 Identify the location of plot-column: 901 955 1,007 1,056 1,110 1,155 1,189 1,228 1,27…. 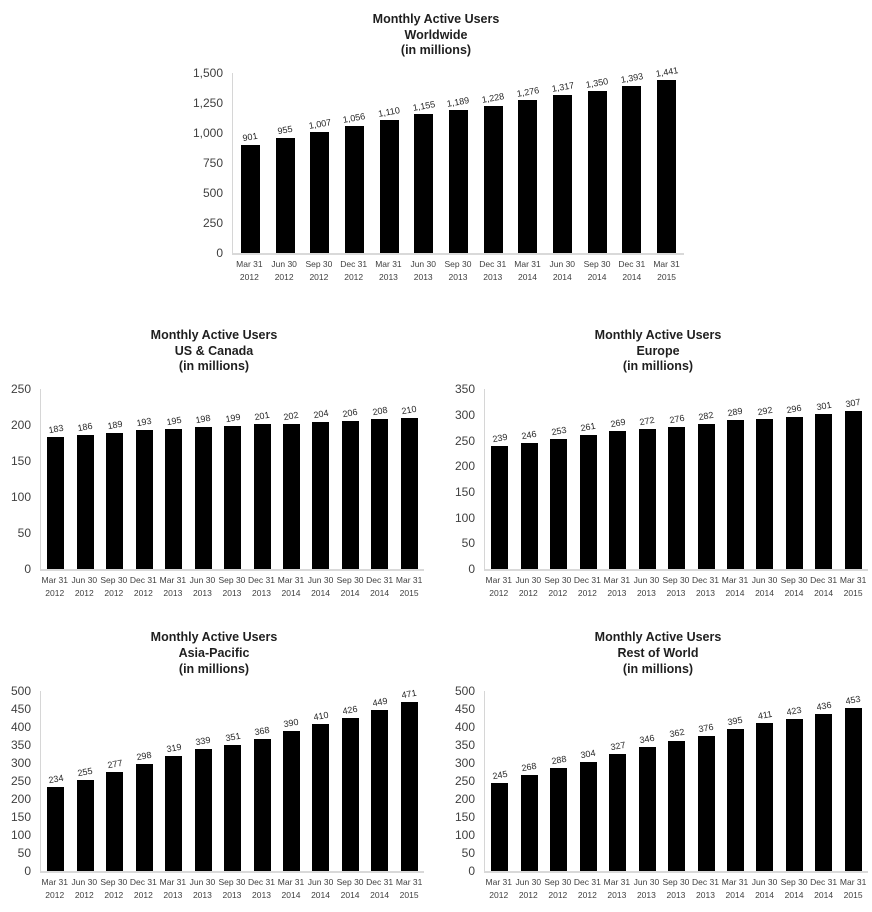
(458, 174).